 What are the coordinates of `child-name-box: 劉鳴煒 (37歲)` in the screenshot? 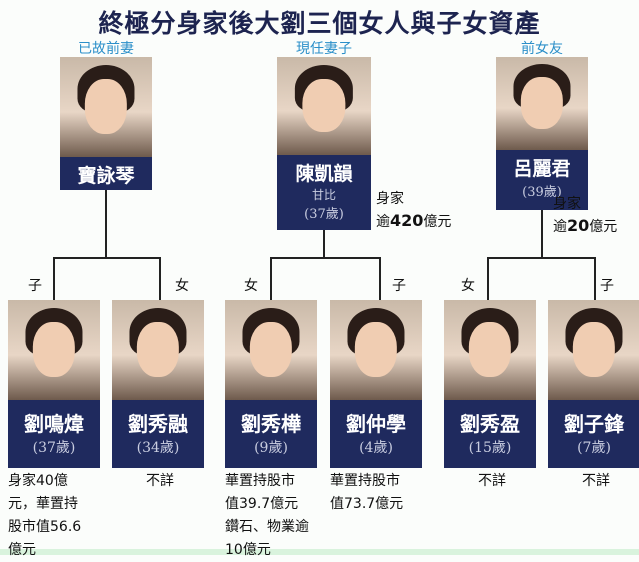 It's located at (54, 434).